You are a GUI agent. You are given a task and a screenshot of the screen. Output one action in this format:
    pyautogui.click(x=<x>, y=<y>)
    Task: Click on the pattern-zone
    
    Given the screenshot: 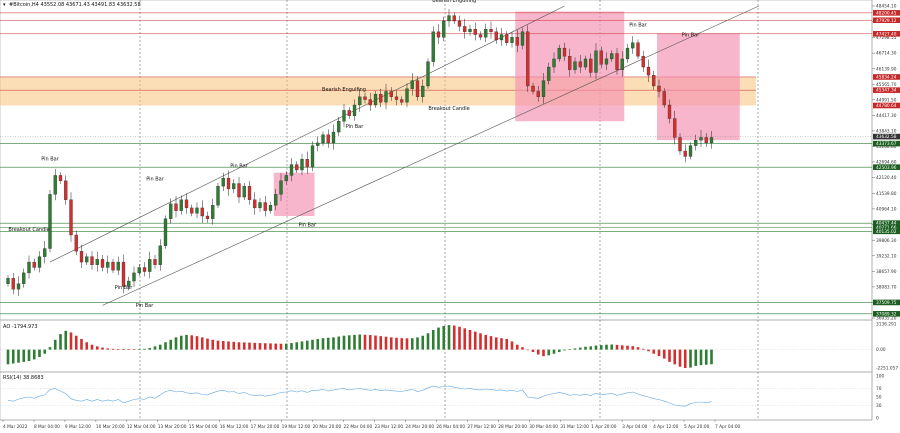 What is the action you would take?
    pyautogui.click(x=698, y=87)
    